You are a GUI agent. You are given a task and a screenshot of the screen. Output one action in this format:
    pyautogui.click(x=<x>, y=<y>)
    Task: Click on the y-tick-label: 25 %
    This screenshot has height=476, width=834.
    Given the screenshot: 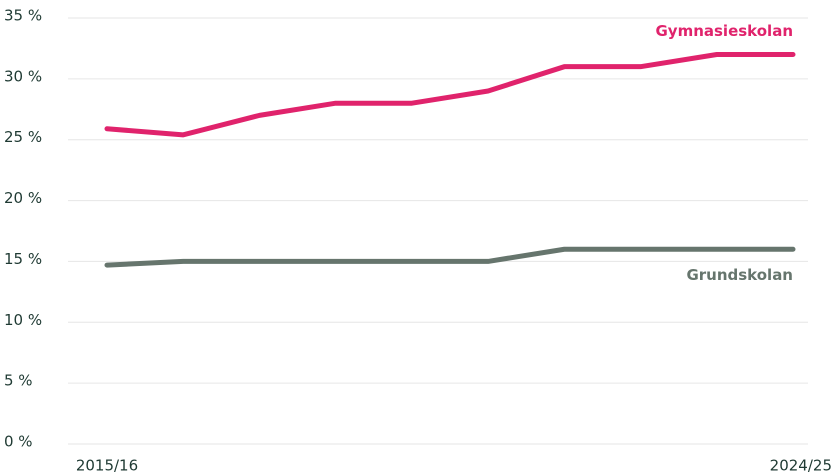 What is the action you would take?
    pyautogui.click(x=23, y=137)
    